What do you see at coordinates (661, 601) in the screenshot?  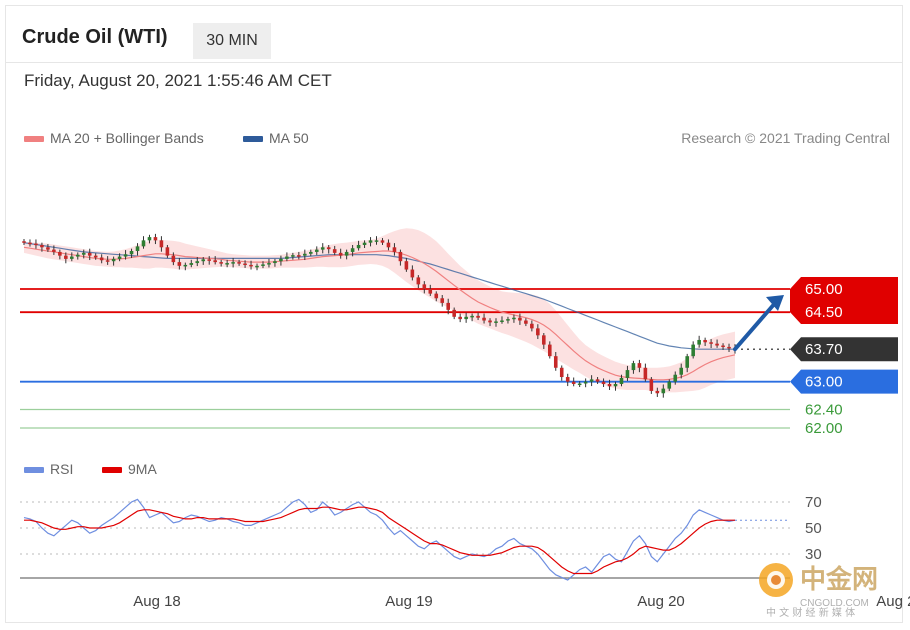 I see `x-tick-label: Aug 20` at bounding box center [661, 601].